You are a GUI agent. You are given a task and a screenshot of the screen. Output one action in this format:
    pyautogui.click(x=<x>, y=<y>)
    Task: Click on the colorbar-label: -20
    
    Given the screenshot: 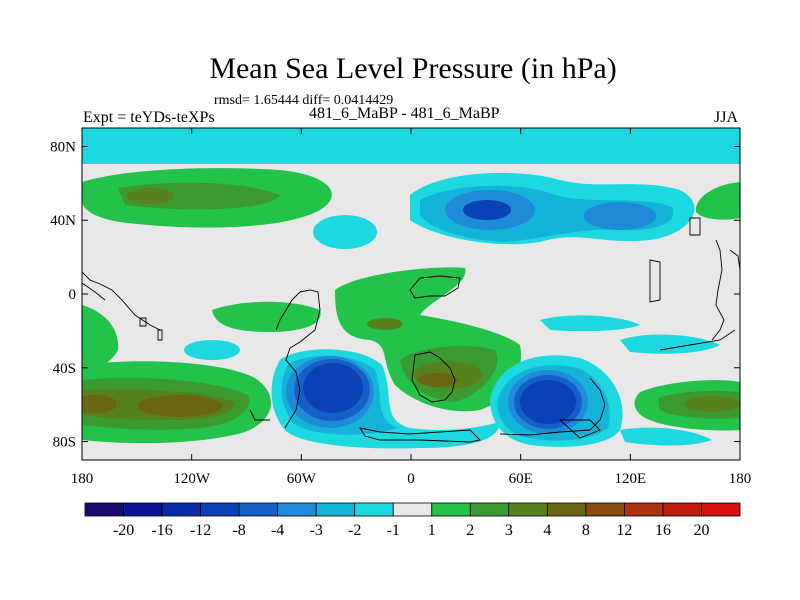 What is the action you would take?
    pyautogui.click(x=123, y=530)
    